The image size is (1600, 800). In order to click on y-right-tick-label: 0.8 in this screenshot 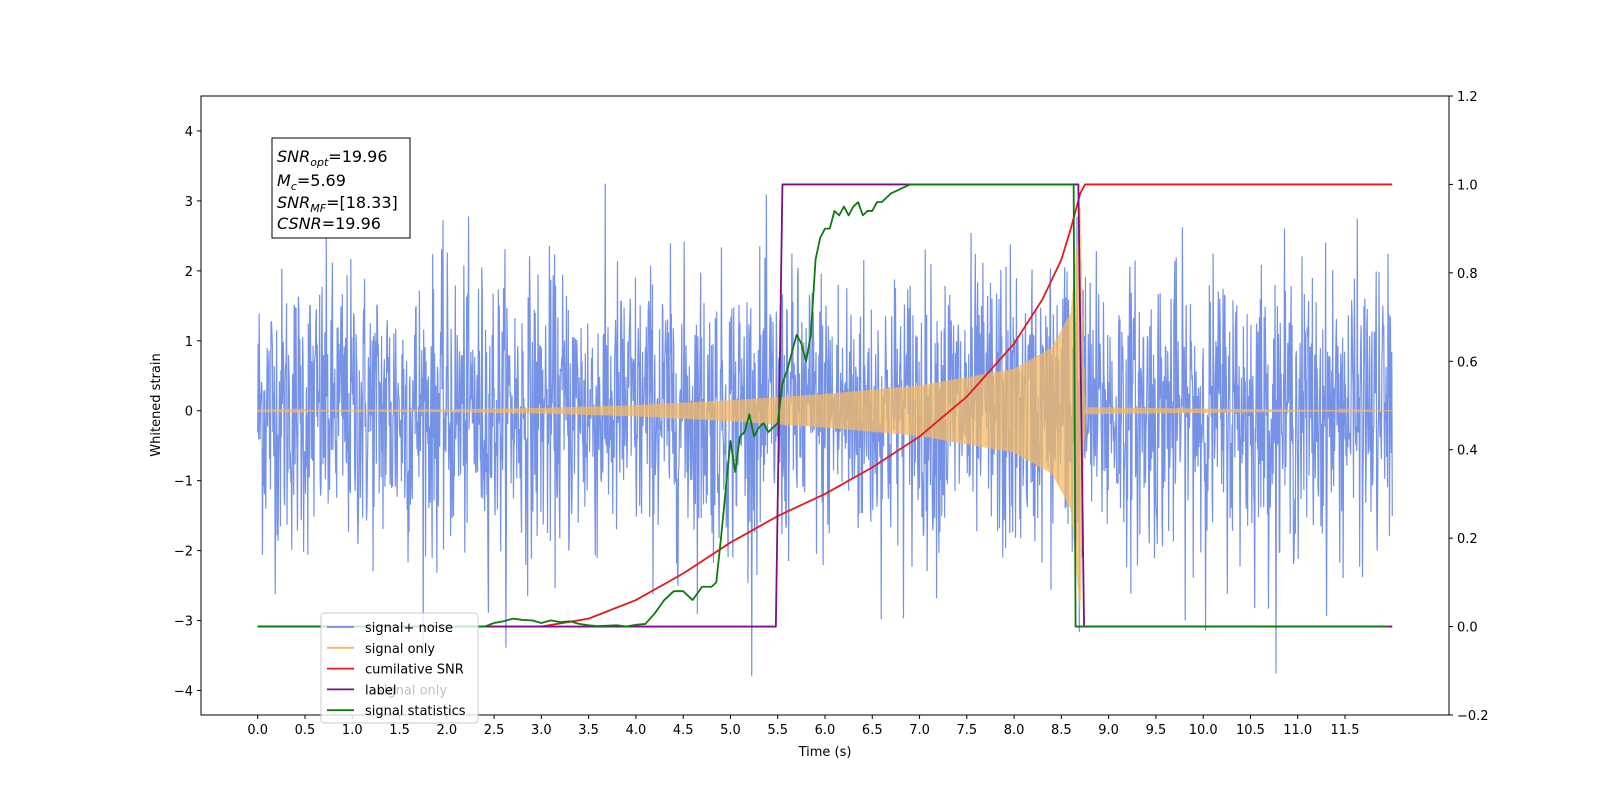, I will do `click(1467, 274)`.